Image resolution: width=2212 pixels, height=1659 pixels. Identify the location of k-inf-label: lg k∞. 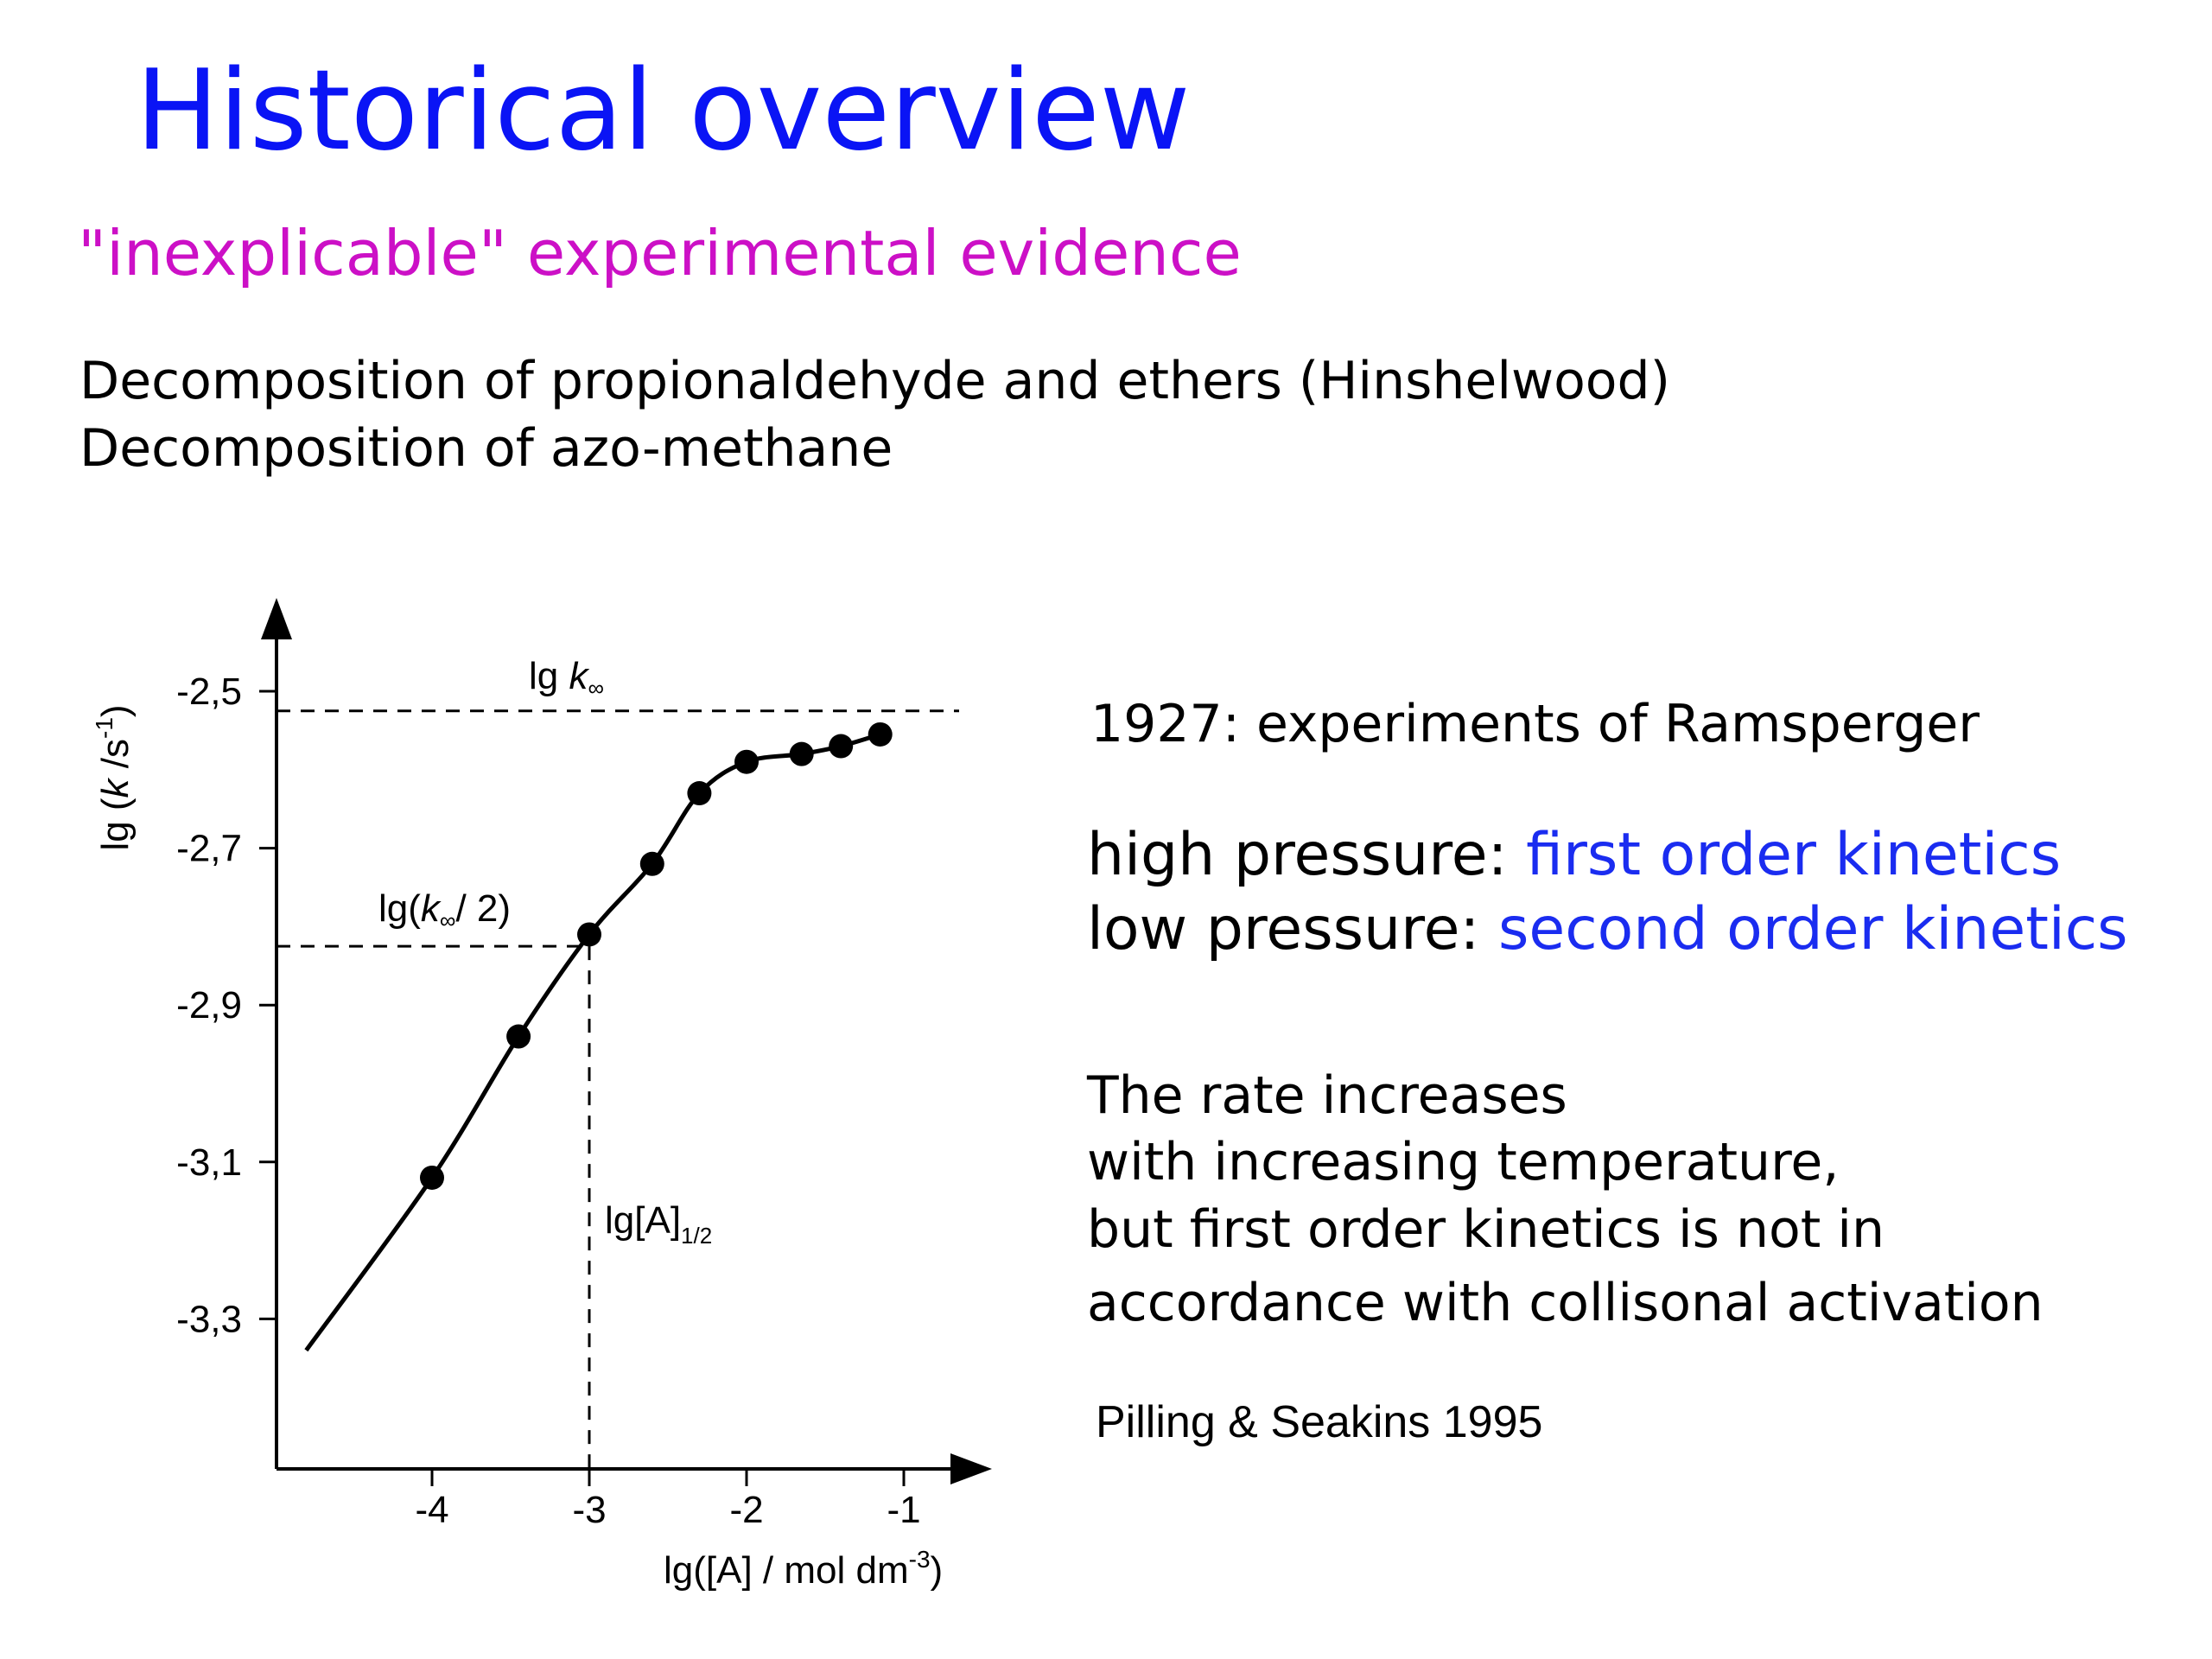
(566, 678).